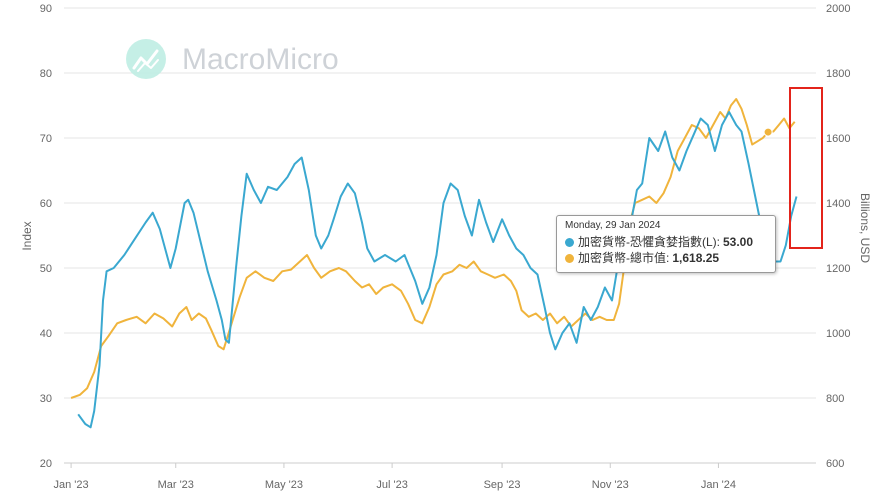 This screenshot has width=890, height=504. Describe the element at coordinates (835, 464) in the screenshot. I see `right-tick-label: 600` at that location.